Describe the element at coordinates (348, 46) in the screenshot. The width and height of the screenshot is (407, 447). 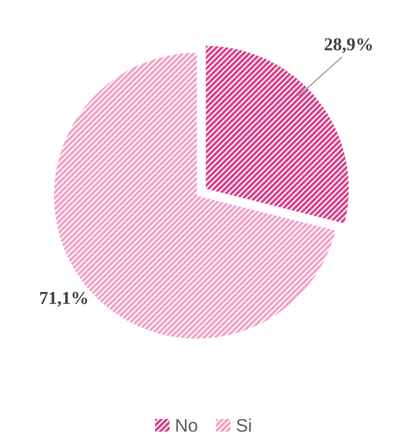
I see `data-label: 28,9%` at that location.